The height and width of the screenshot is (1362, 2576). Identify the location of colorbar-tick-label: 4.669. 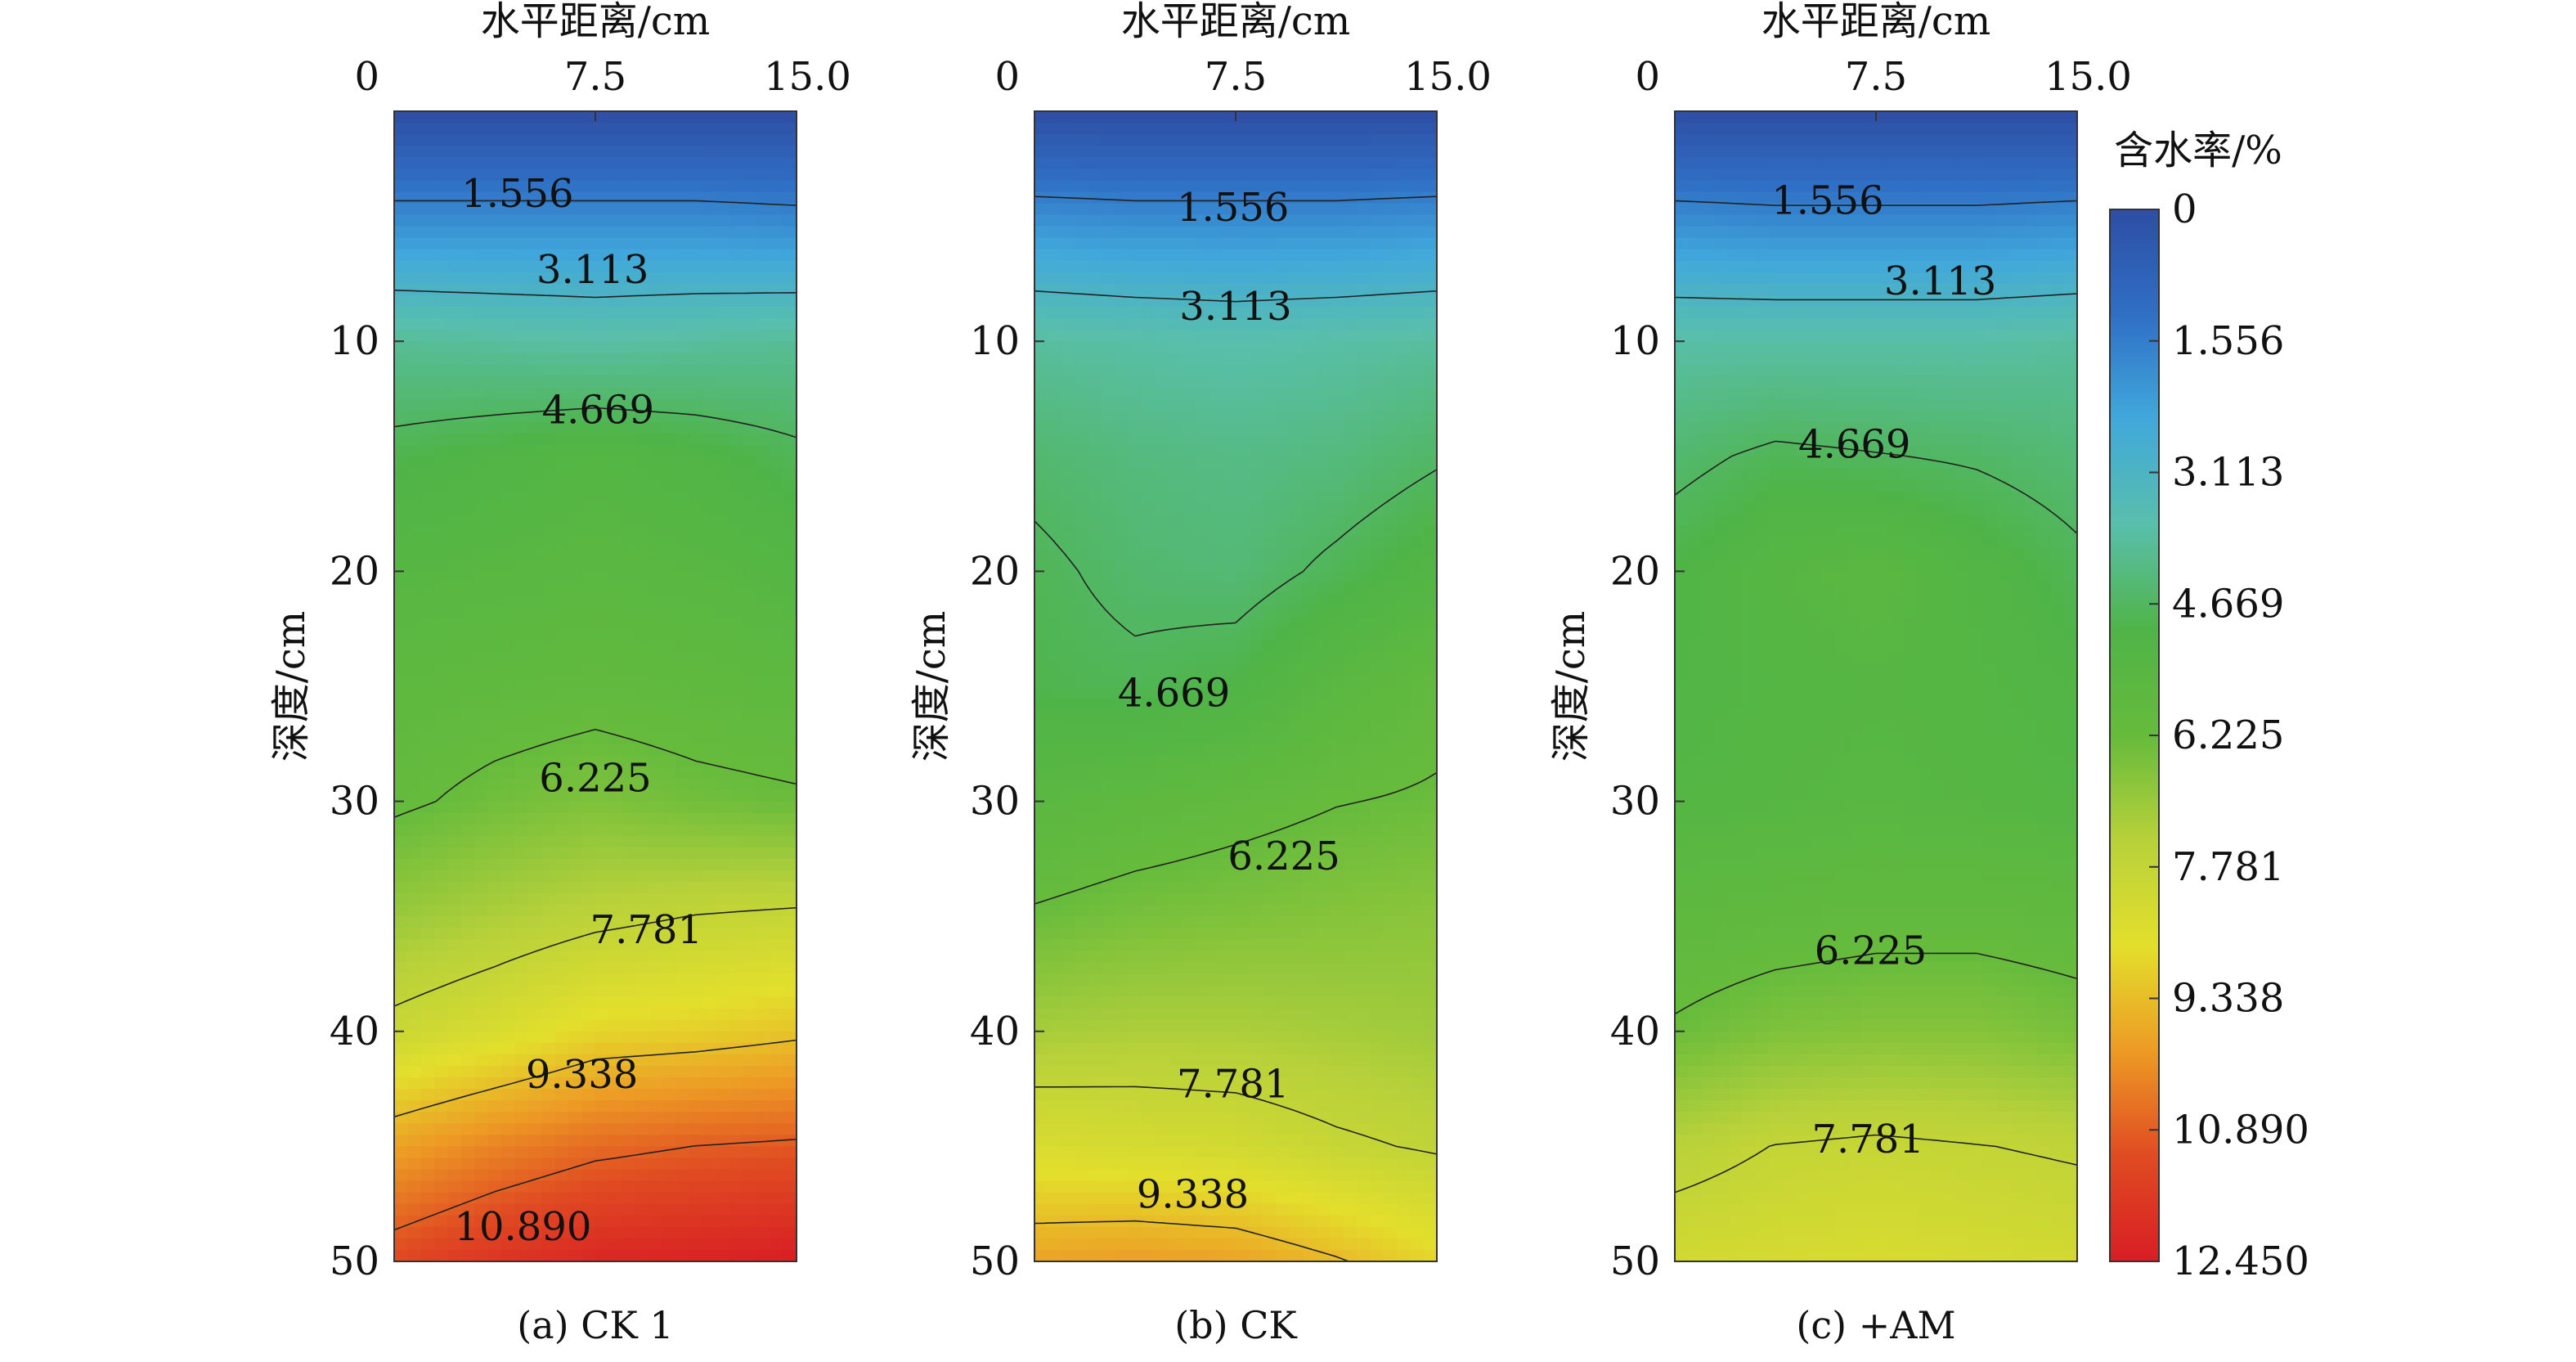
(2228, 604).